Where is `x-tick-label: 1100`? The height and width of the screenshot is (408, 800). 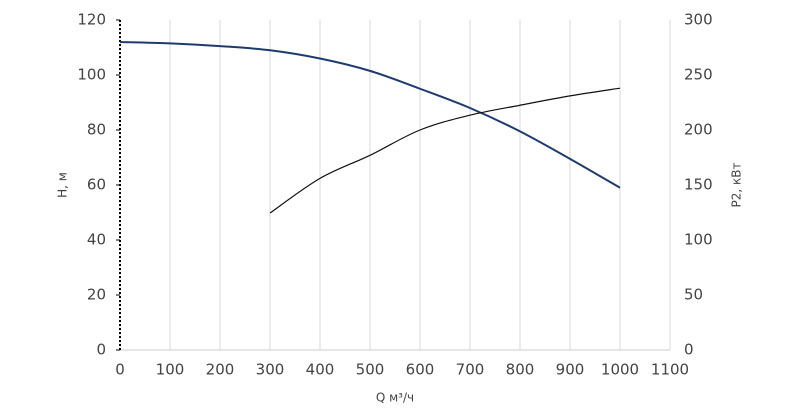 x-tick-label: 1100 is located at coordinates (670, 370).